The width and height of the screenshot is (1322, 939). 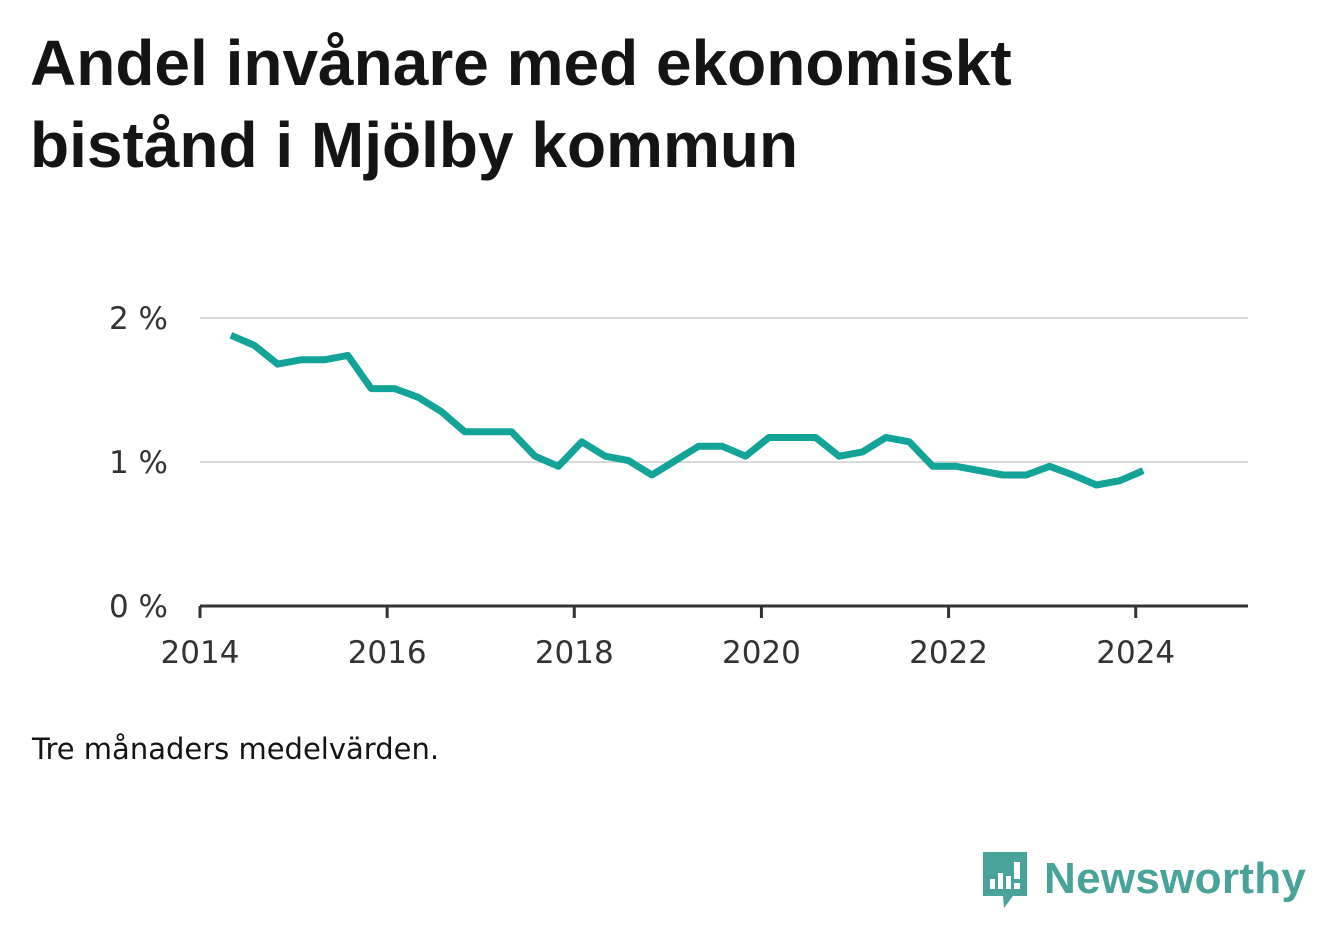 I want to click on x-tick-label: 2014, so click(x=200, y=653).